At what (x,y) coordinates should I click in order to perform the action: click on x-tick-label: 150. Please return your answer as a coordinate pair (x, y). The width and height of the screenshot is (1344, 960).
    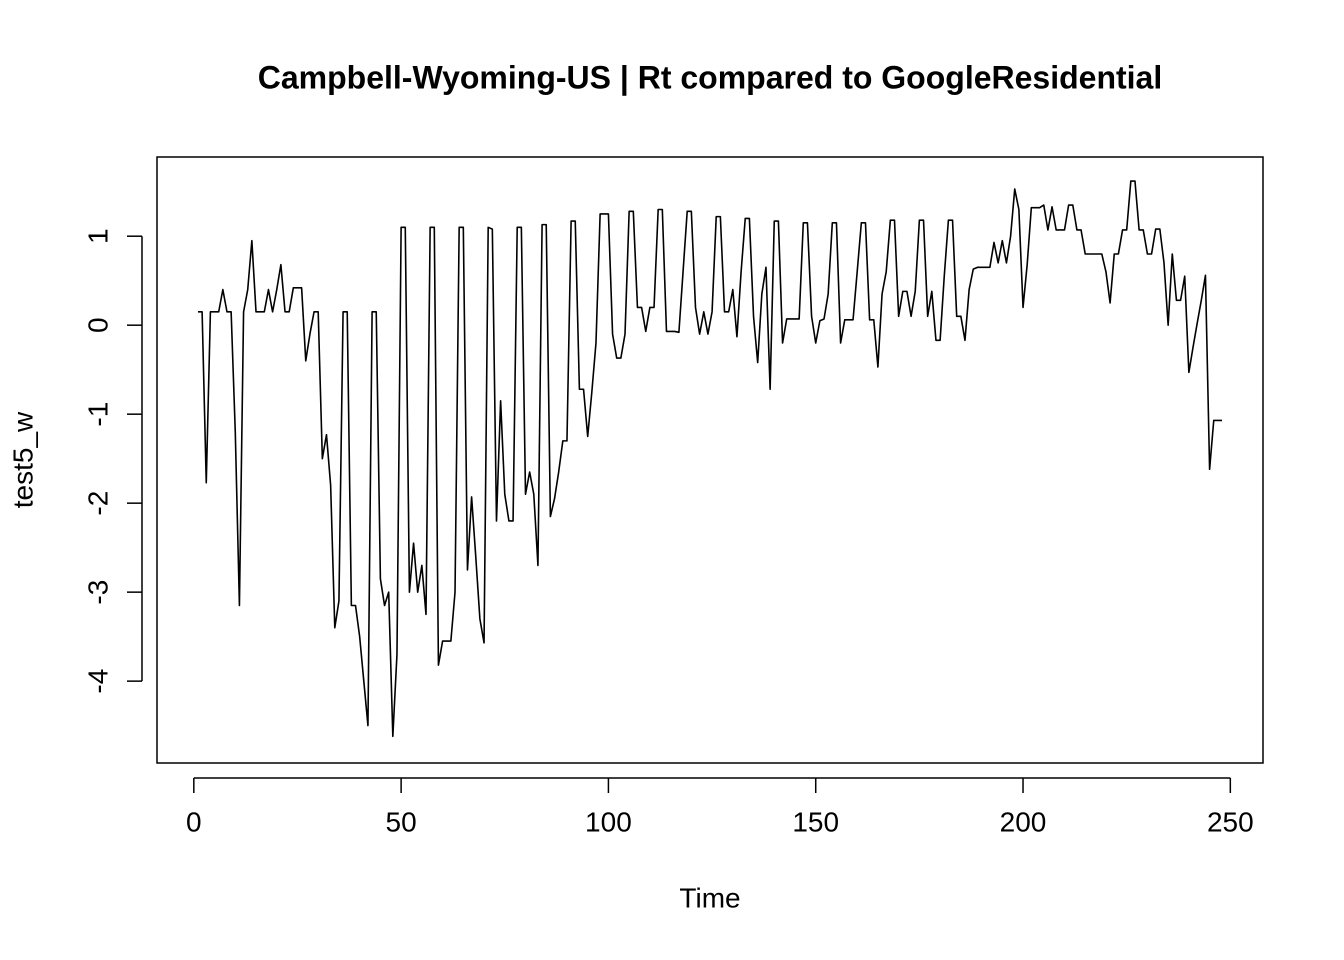
    Looking at the image, I should click on (815, 821).